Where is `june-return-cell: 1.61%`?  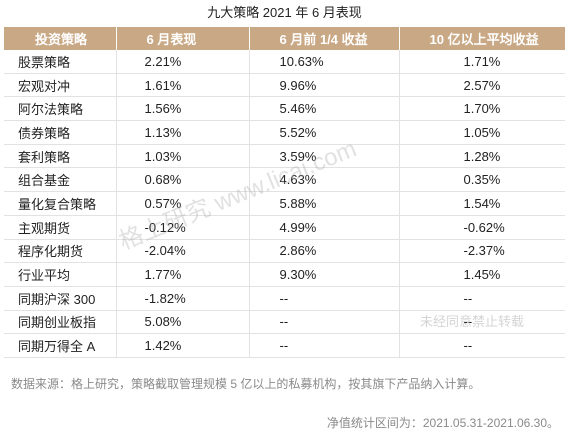
june-return-cell: 1.61% is located at coordinates (183, 85).